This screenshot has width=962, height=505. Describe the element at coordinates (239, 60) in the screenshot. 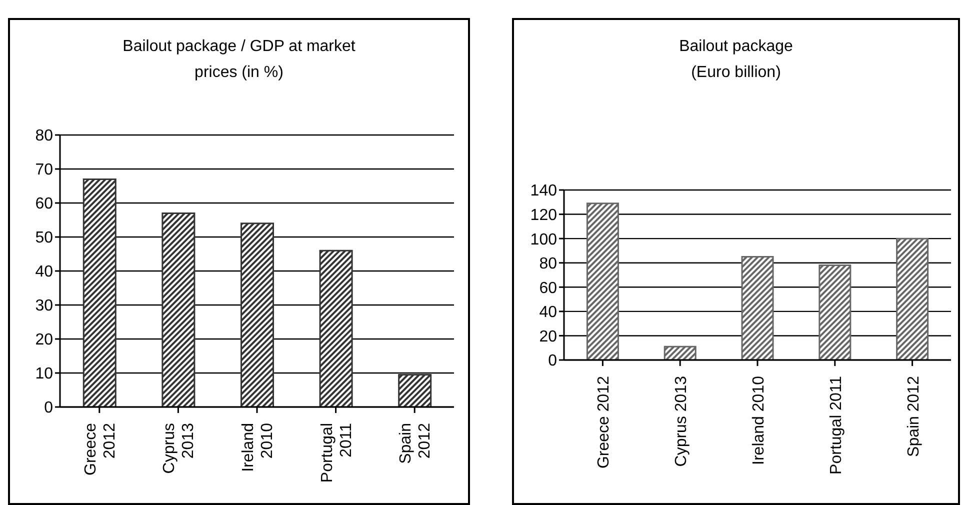

I see `chart-title: Bailout package / GDP at market prices (in %)` at that location.